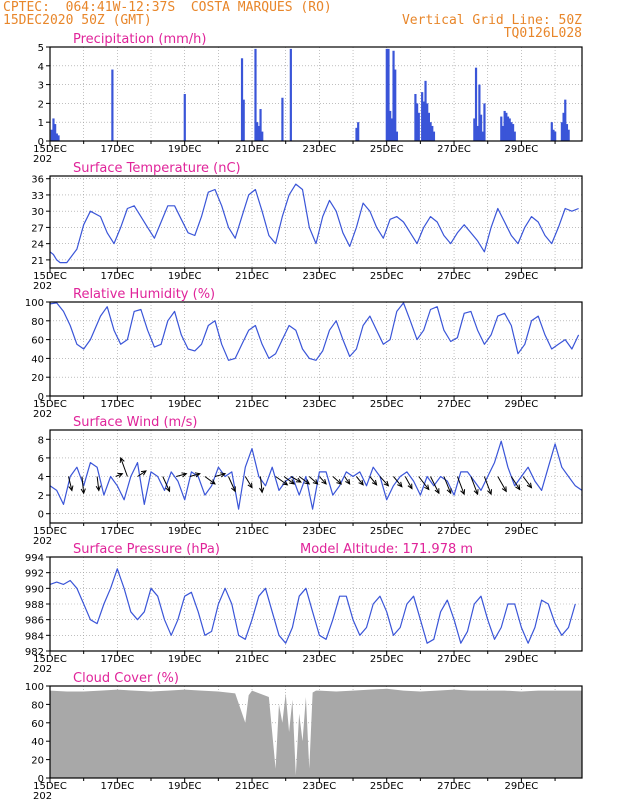 This screenshot has width=618, height=800. Describe the element at coordinates (34, 636) in the screenshot. I see `y-tick-label: 984` at that location.